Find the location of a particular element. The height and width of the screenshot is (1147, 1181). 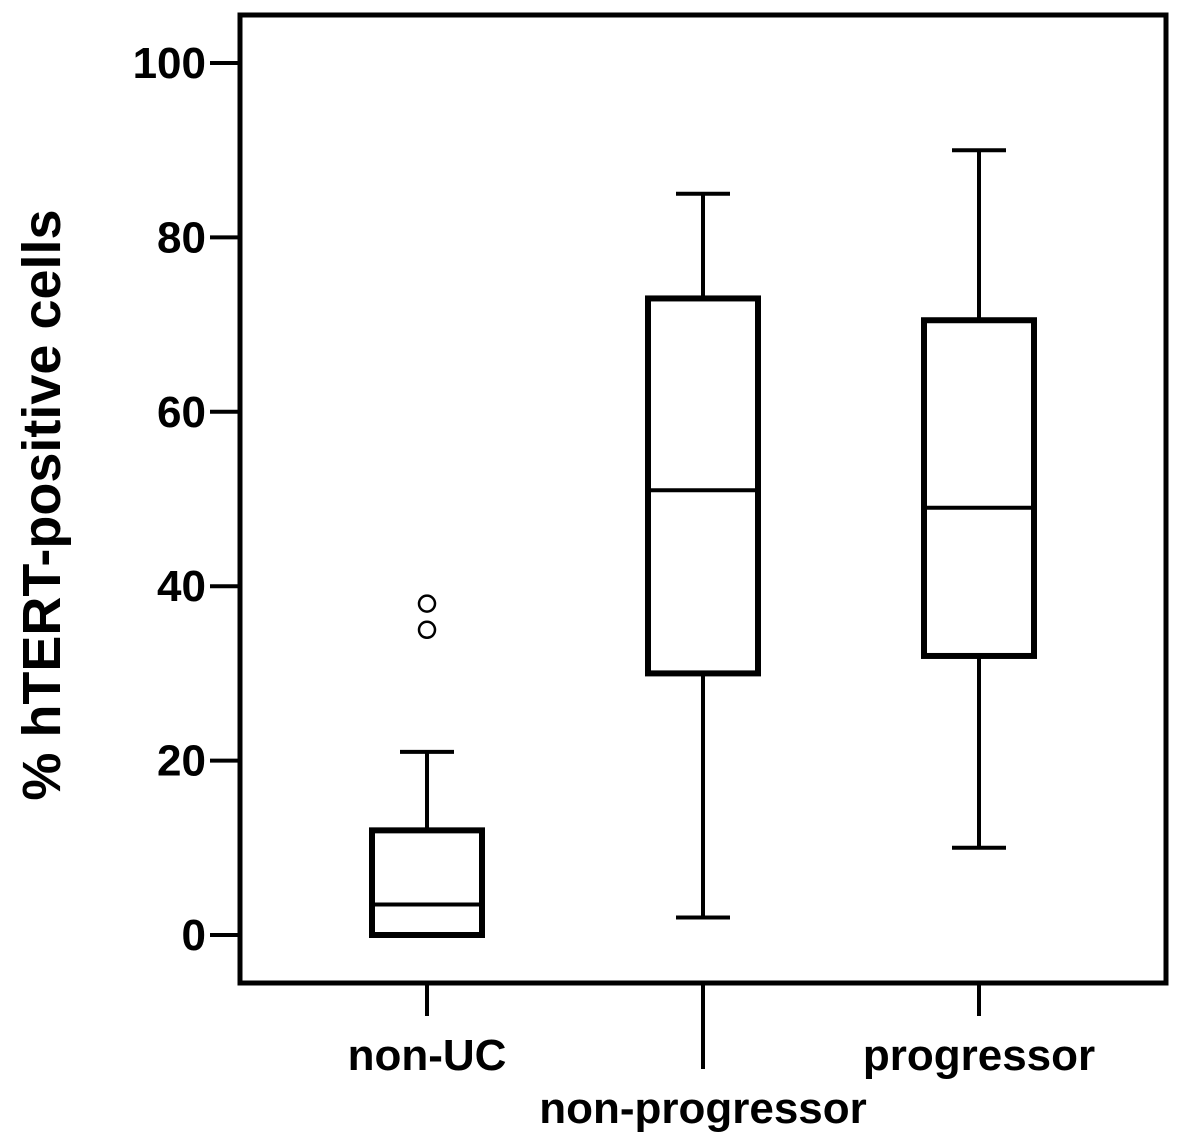

y-tick-label: 80 is located at coordinates (181, 237).